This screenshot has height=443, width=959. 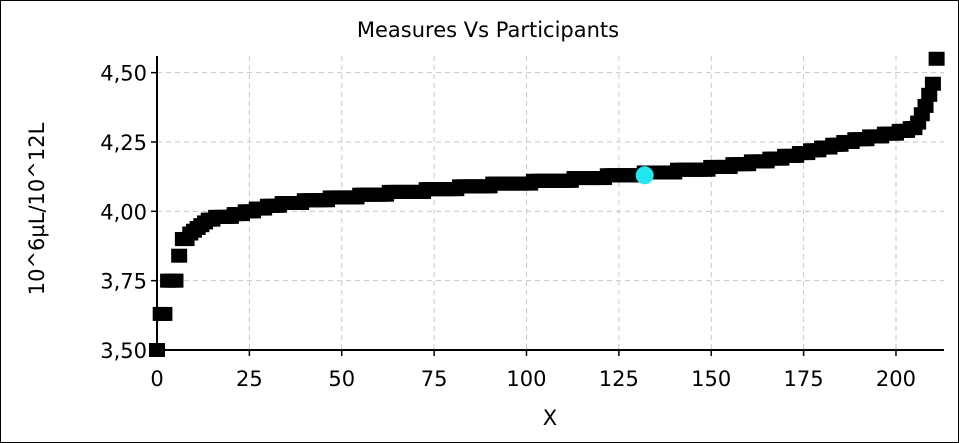 I want to click on y-tick-label: 3,50, so click(x=123, y=351).